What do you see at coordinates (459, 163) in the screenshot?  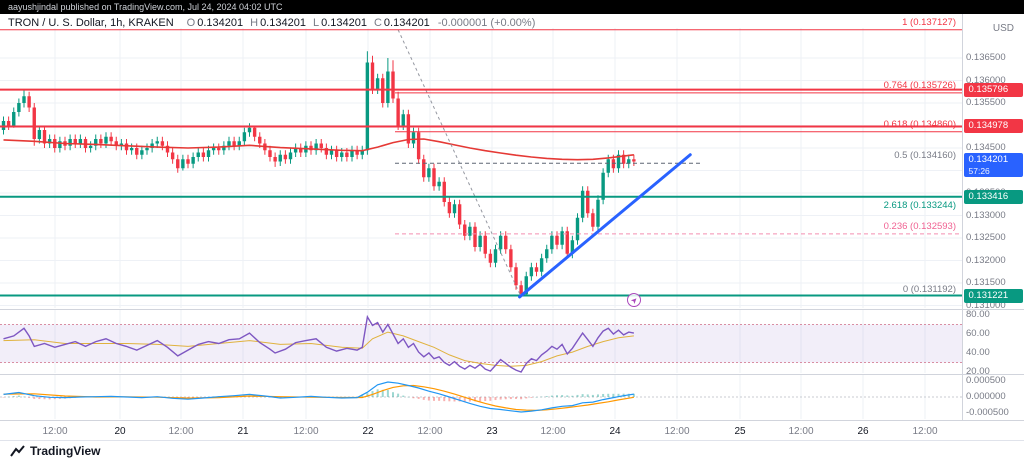 I see `fib-connector-line` at bounding box center [459, 163].